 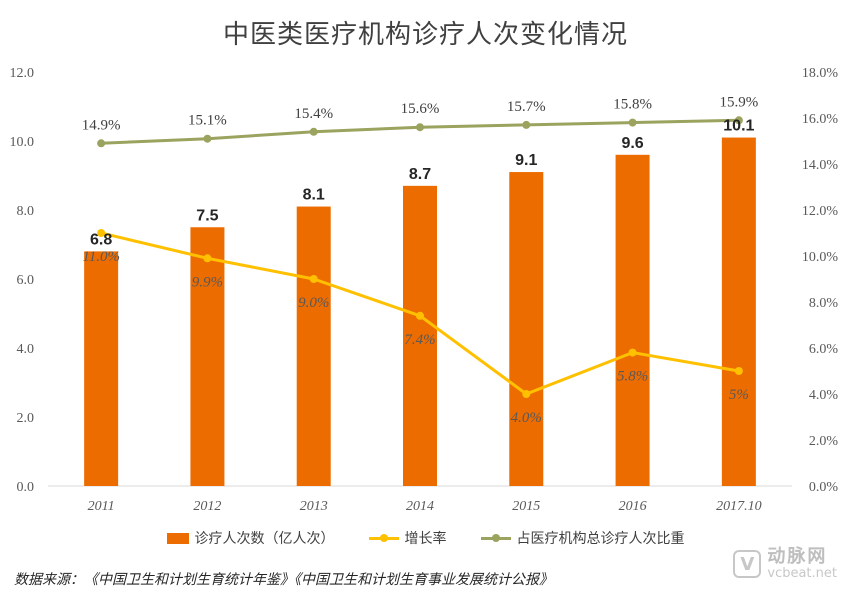 I want to click on legend-swatch-growth, so click(x=383, y=537).